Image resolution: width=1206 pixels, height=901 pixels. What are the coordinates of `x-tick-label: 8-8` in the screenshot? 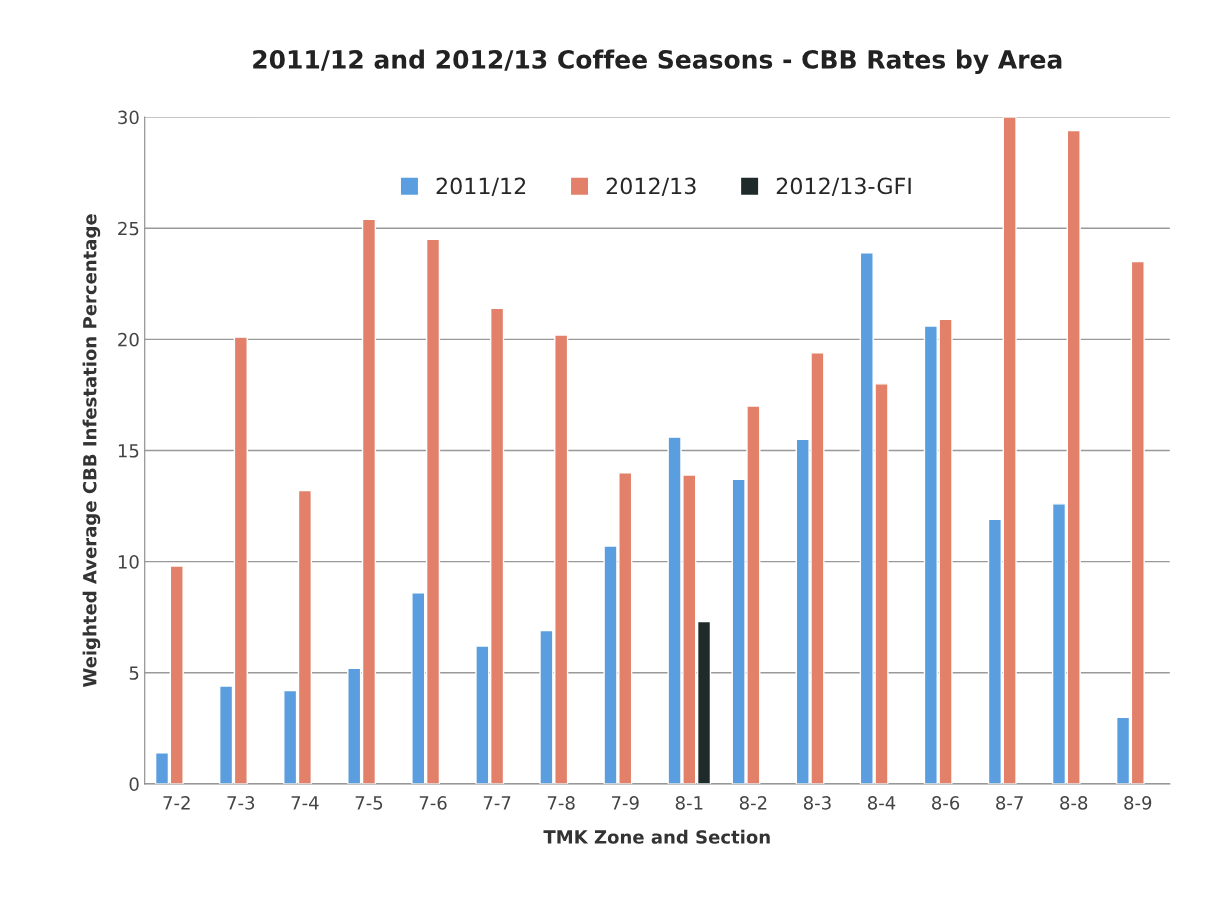 It's located at (1074, 802).